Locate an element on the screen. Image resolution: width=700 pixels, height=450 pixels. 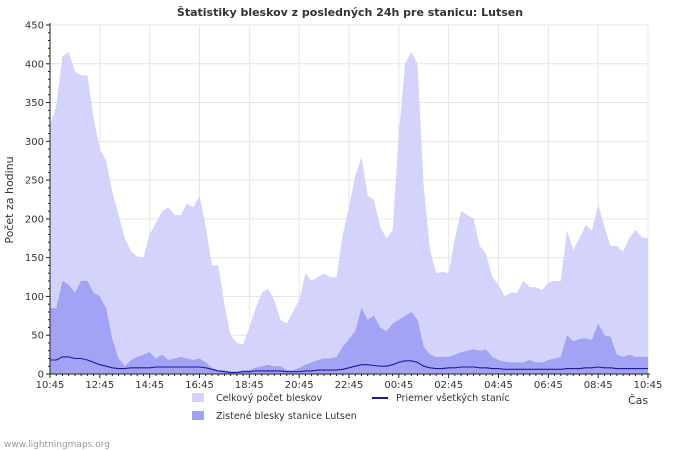
y-tick-label: 0 is located at coordinates (41, 375).